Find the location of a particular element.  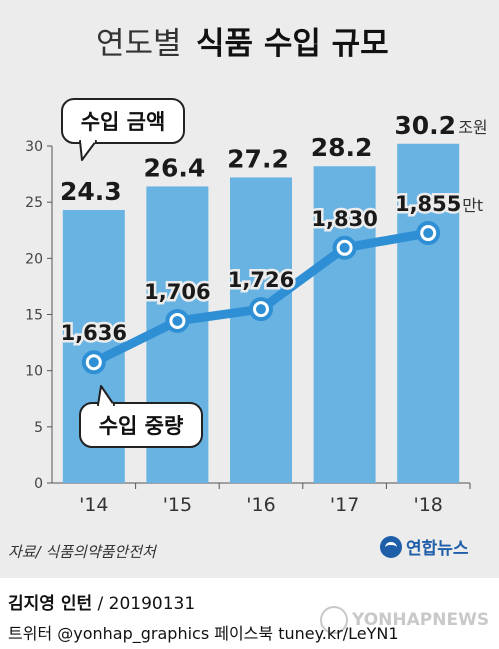

source-note: 자료/ 식품의약품안전처 is located at coordinates (82, 552).